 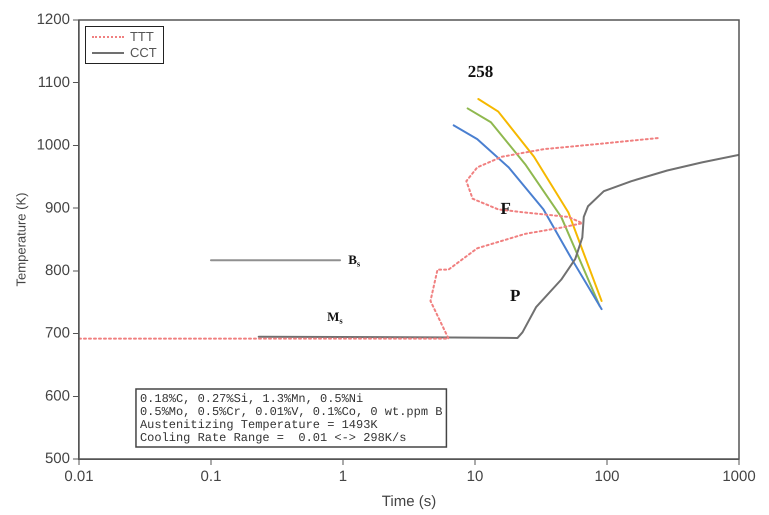 What do you see at coordinates (252, 399) in the screenshot?
I see `annotation: 0.18%C, 0.27%Si, 1.3%Mn, 0.5%Ni` at bounding box center [252, 399].